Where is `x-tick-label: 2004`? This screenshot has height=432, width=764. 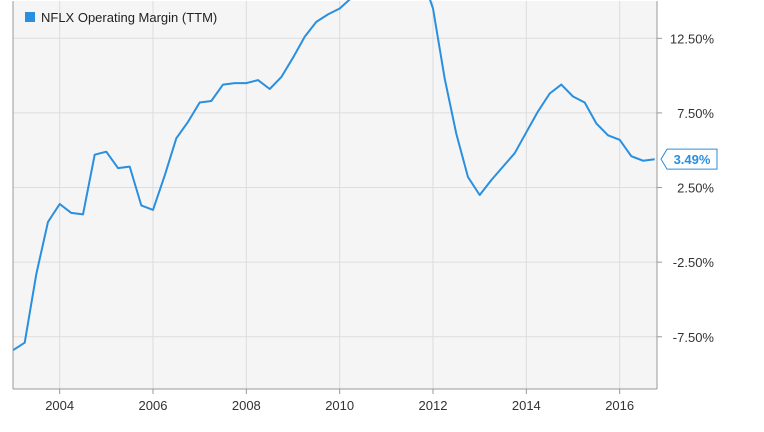 x-tick-label: 2004 is located at coordinates (59, 405).